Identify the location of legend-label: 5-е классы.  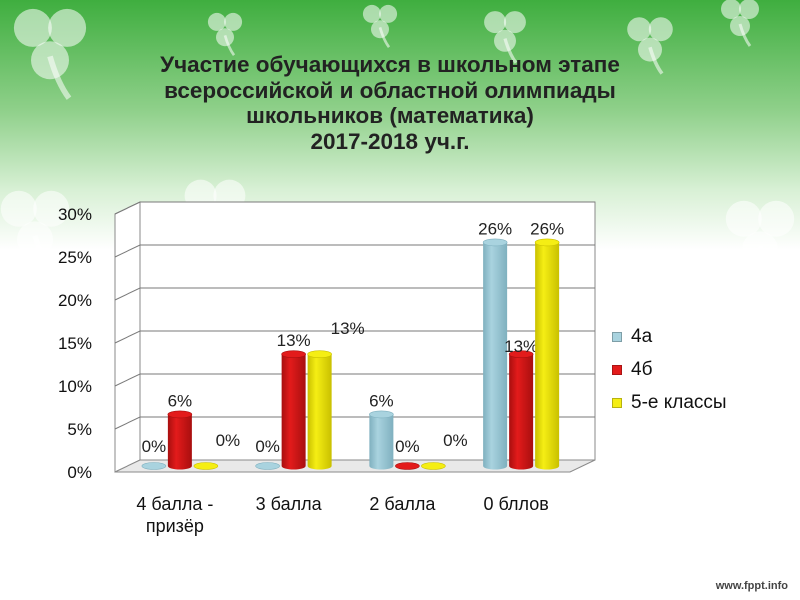
(679, 403).